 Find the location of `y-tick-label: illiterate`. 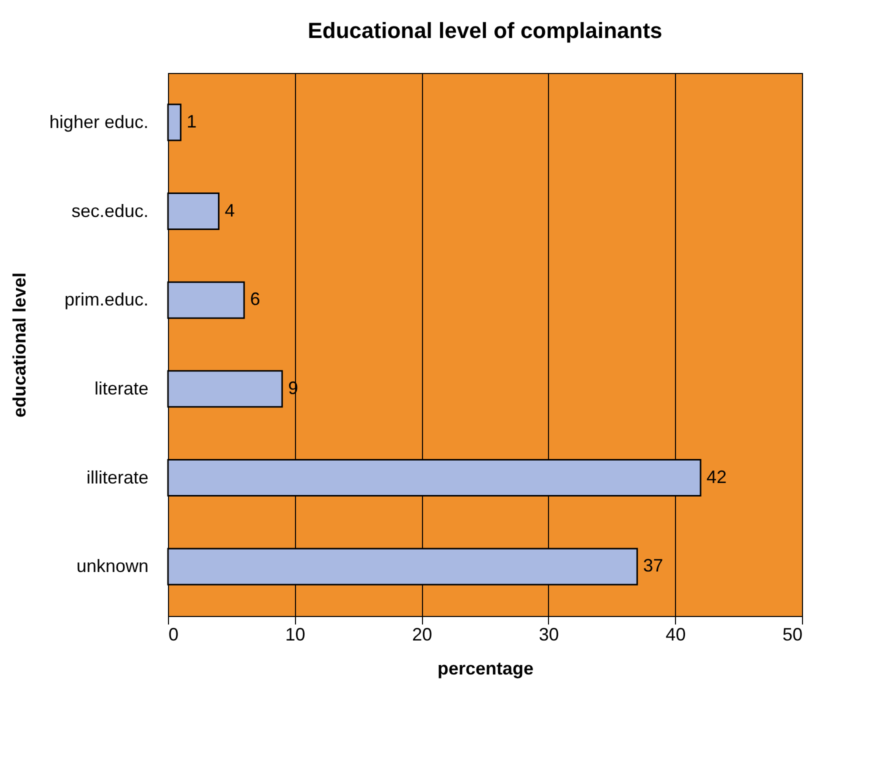

y-tick-label: illiterate is located at coordinates (117, 477).